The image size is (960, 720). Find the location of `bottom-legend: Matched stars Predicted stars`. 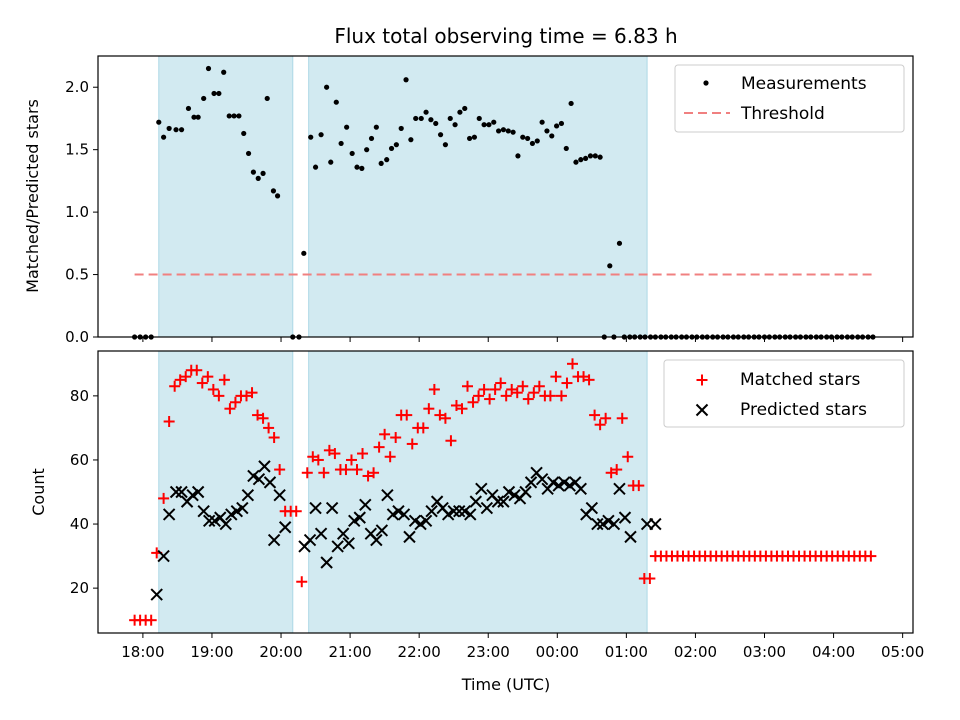

bottom-legend: Matched stars Predicted stars is located at coordinates (784, 393).